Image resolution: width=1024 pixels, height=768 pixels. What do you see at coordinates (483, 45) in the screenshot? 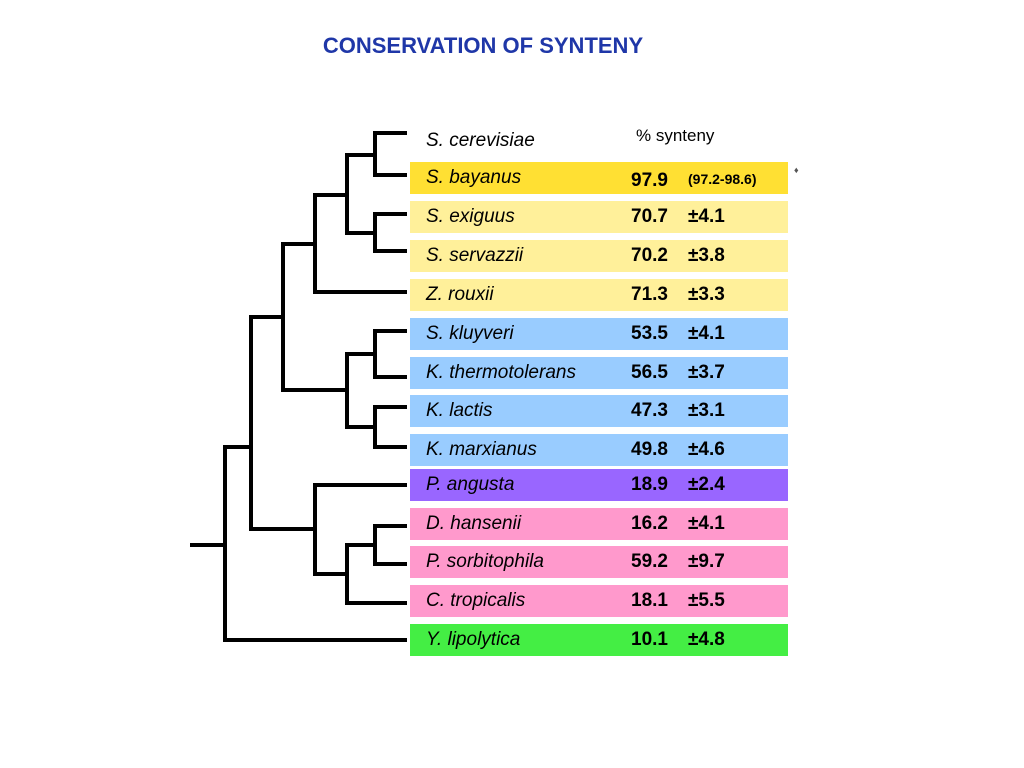
I see `slide-title: CONSERVATION OF SYNTENY` at bounding box center [483, 45].